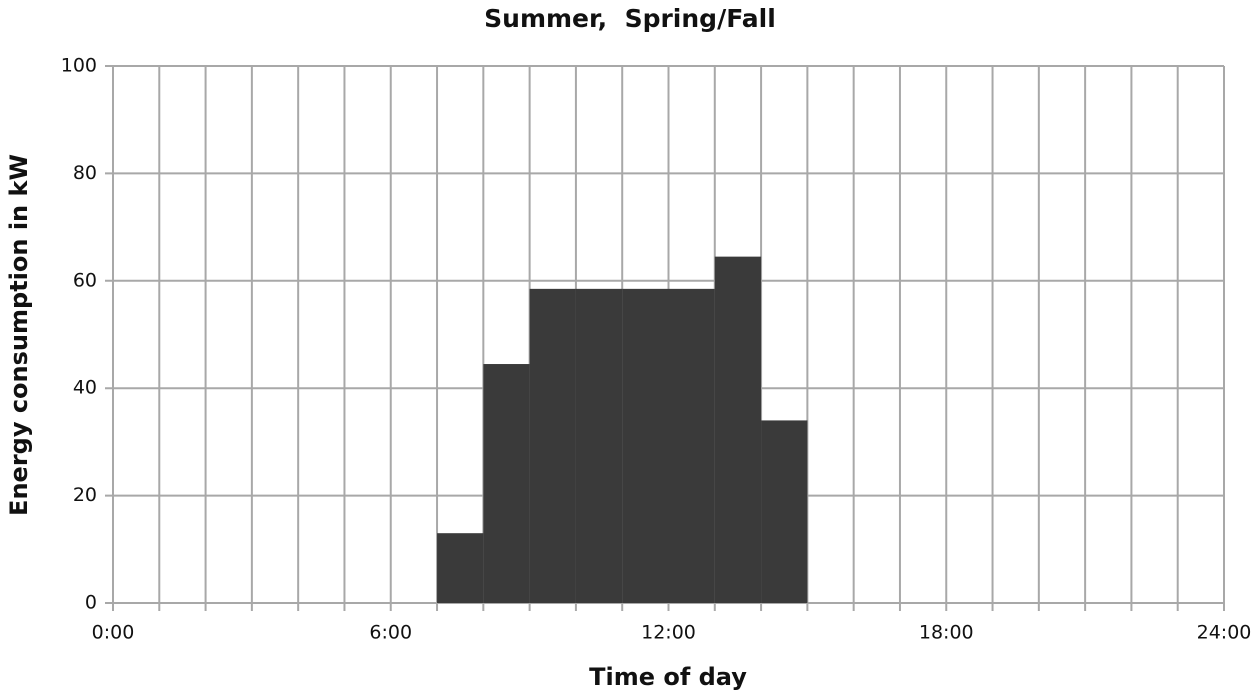 The height and width of the screenshot is (699, 1260). What do you see at coordinates (85, 280) in the screenshot?
I see `y-tick-label: 60` at bounding box center [85, 280].